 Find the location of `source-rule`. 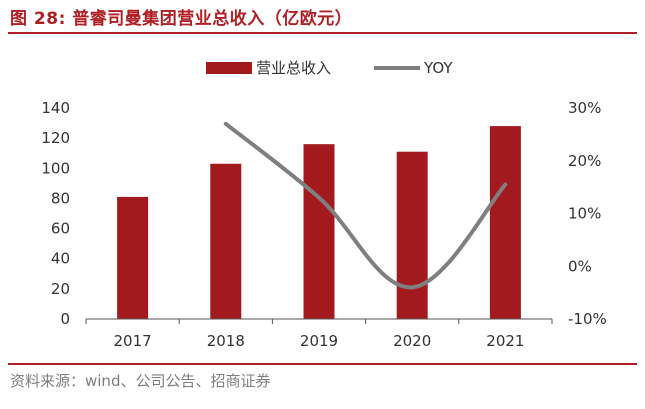

source-rule is located at coordinates (322, 364).